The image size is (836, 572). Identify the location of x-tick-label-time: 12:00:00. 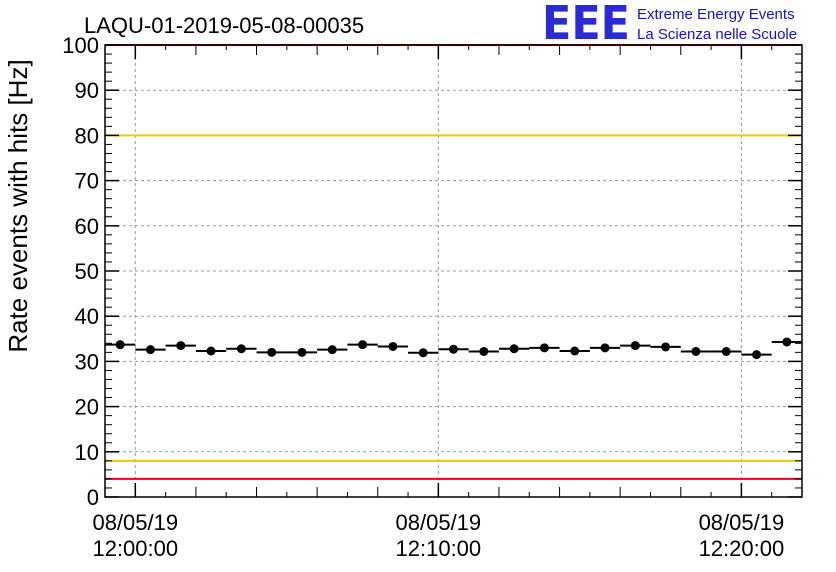
(135, 548).